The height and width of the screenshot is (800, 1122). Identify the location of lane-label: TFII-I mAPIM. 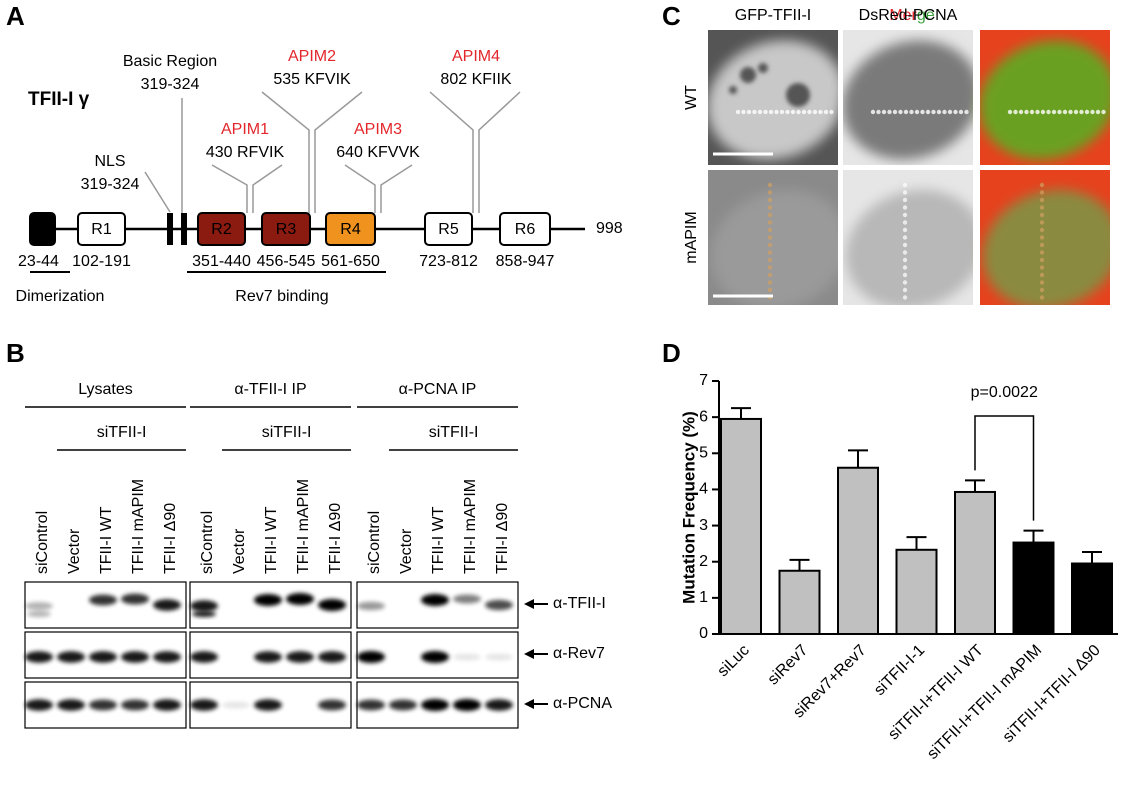
(138, 526).